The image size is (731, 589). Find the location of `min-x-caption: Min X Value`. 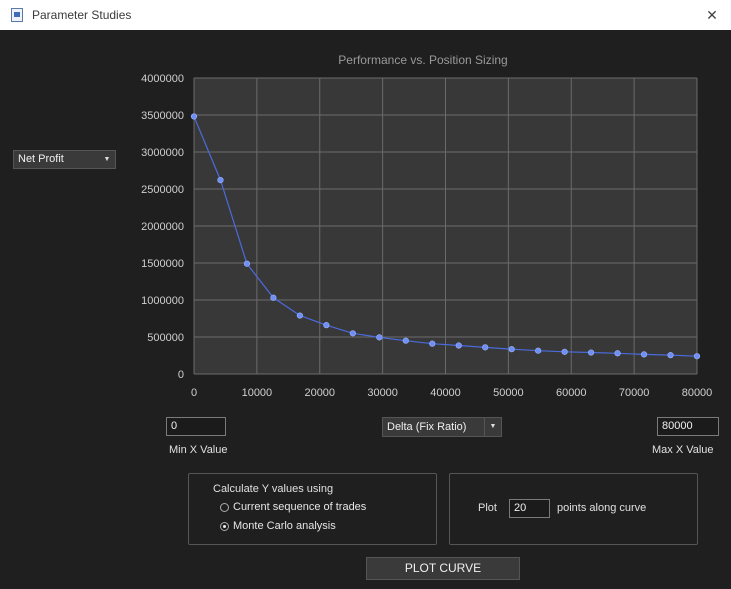

min-x-caption: Min X Value is located at coordinates (198, 450).